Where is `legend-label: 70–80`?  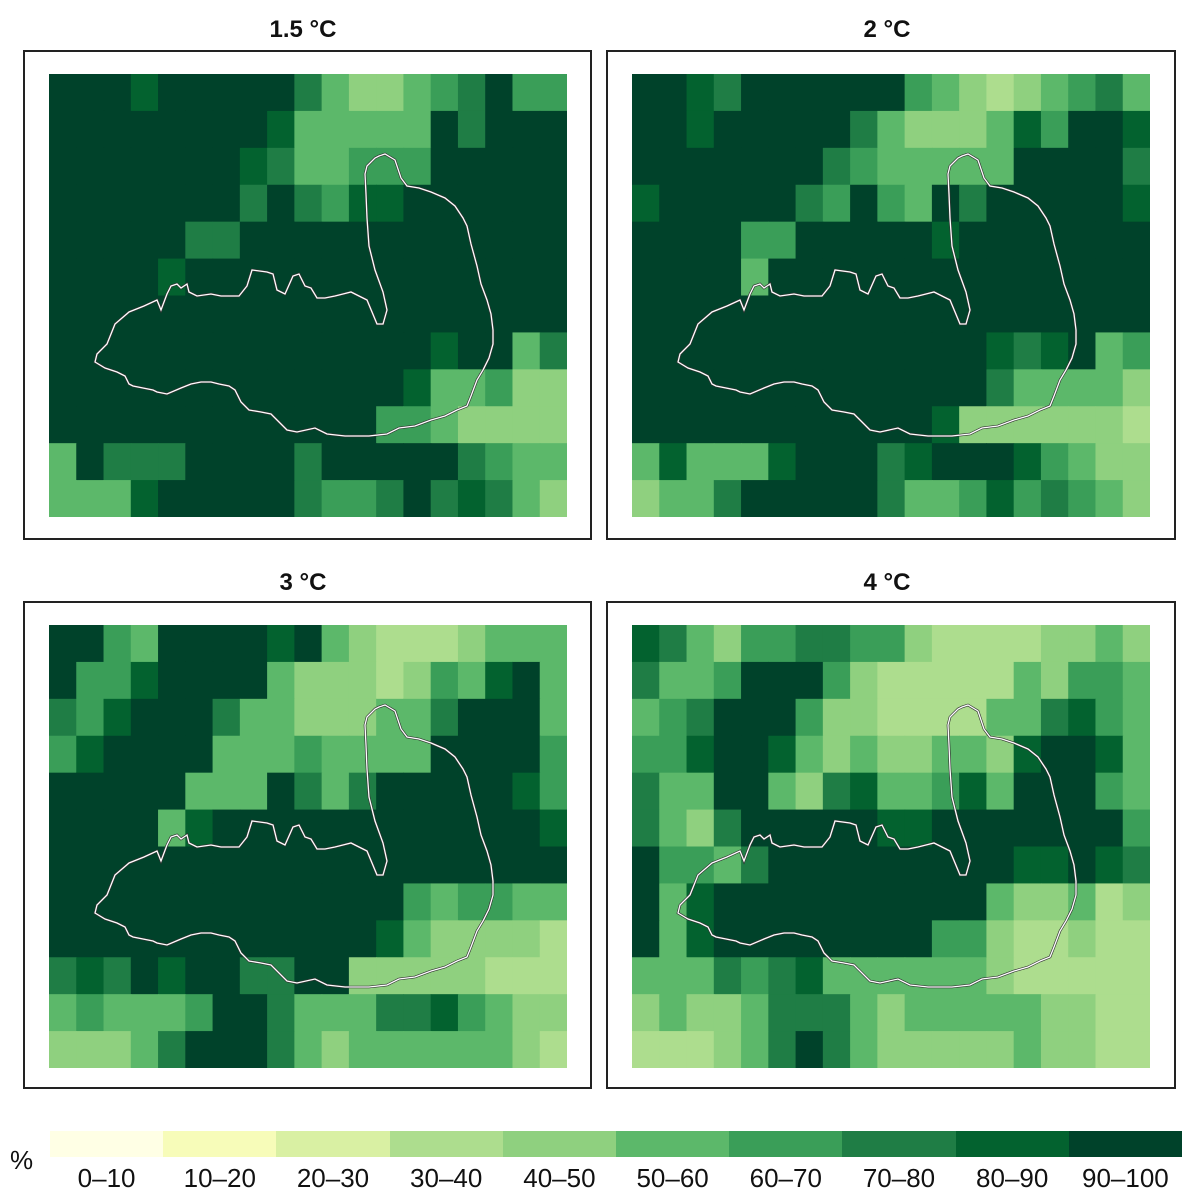 legend-label: 70–80 is located at coordinates (899, 1178).